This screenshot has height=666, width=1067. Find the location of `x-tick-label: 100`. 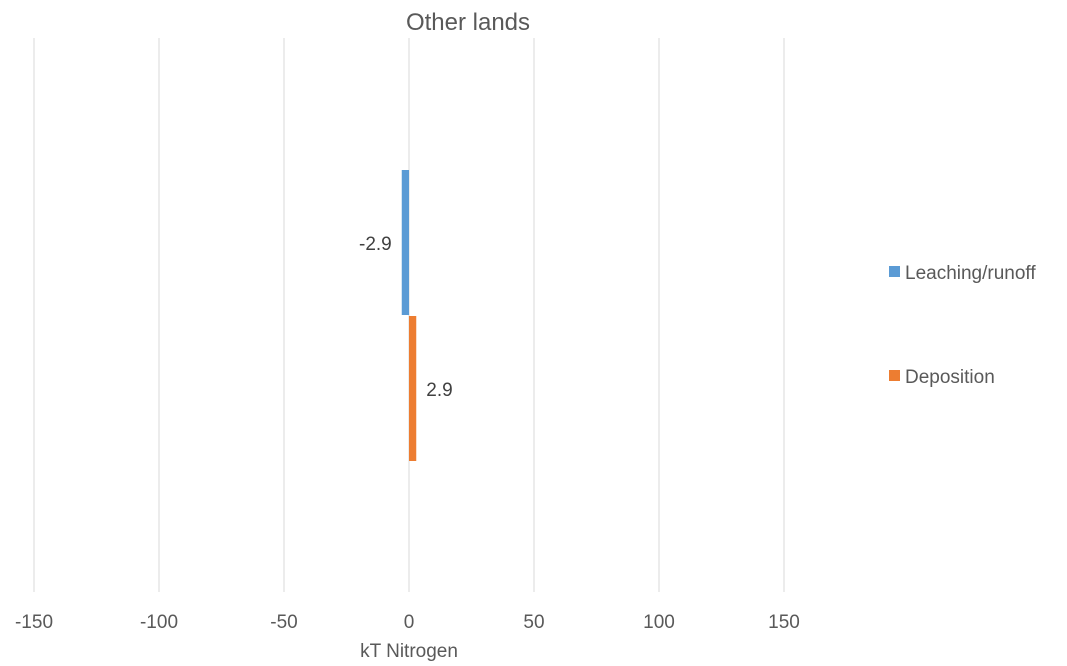

x-tick-label: 100 is located at coordinates (659, 622).